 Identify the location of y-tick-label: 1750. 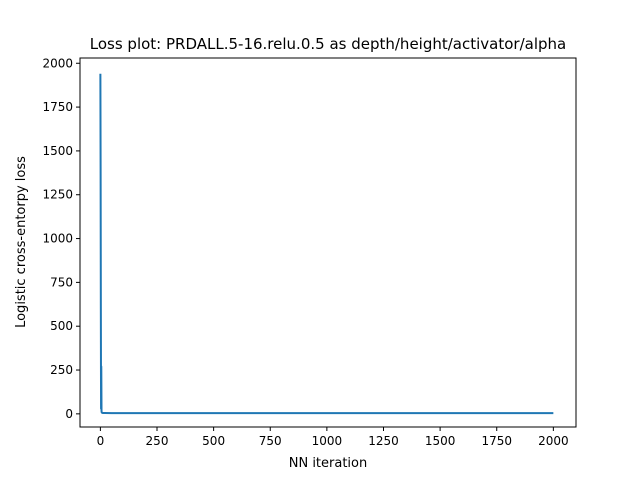
(57, 107).